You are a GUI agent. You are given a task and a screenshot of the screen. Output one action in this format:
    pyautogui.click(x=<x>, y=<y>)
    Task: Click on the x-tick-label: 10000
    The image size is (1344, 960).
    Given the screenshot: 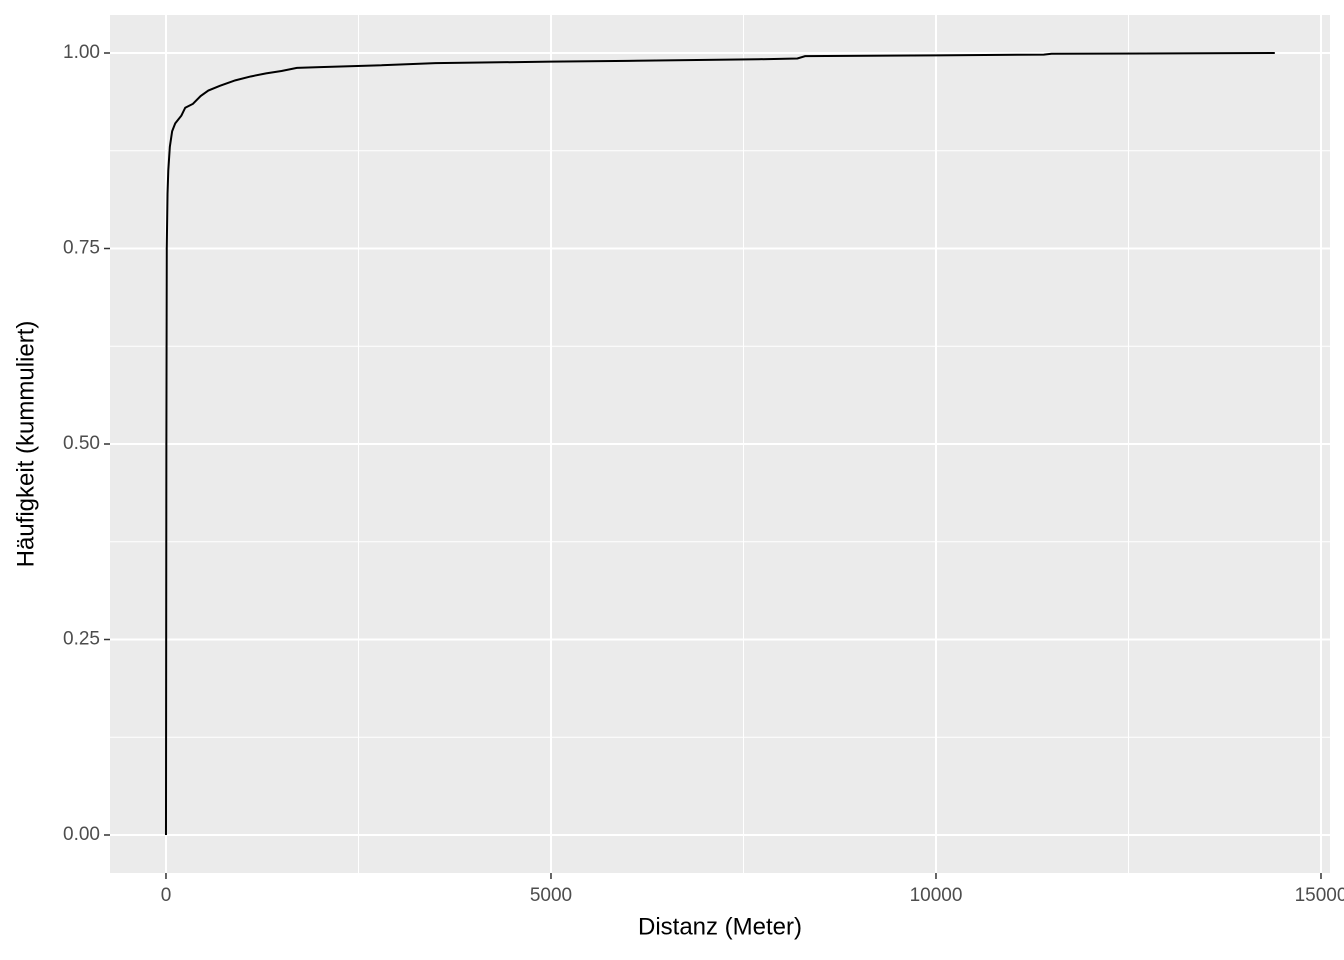 What is the action you would take?
    pyautogui.click(x=936, y=895)
    